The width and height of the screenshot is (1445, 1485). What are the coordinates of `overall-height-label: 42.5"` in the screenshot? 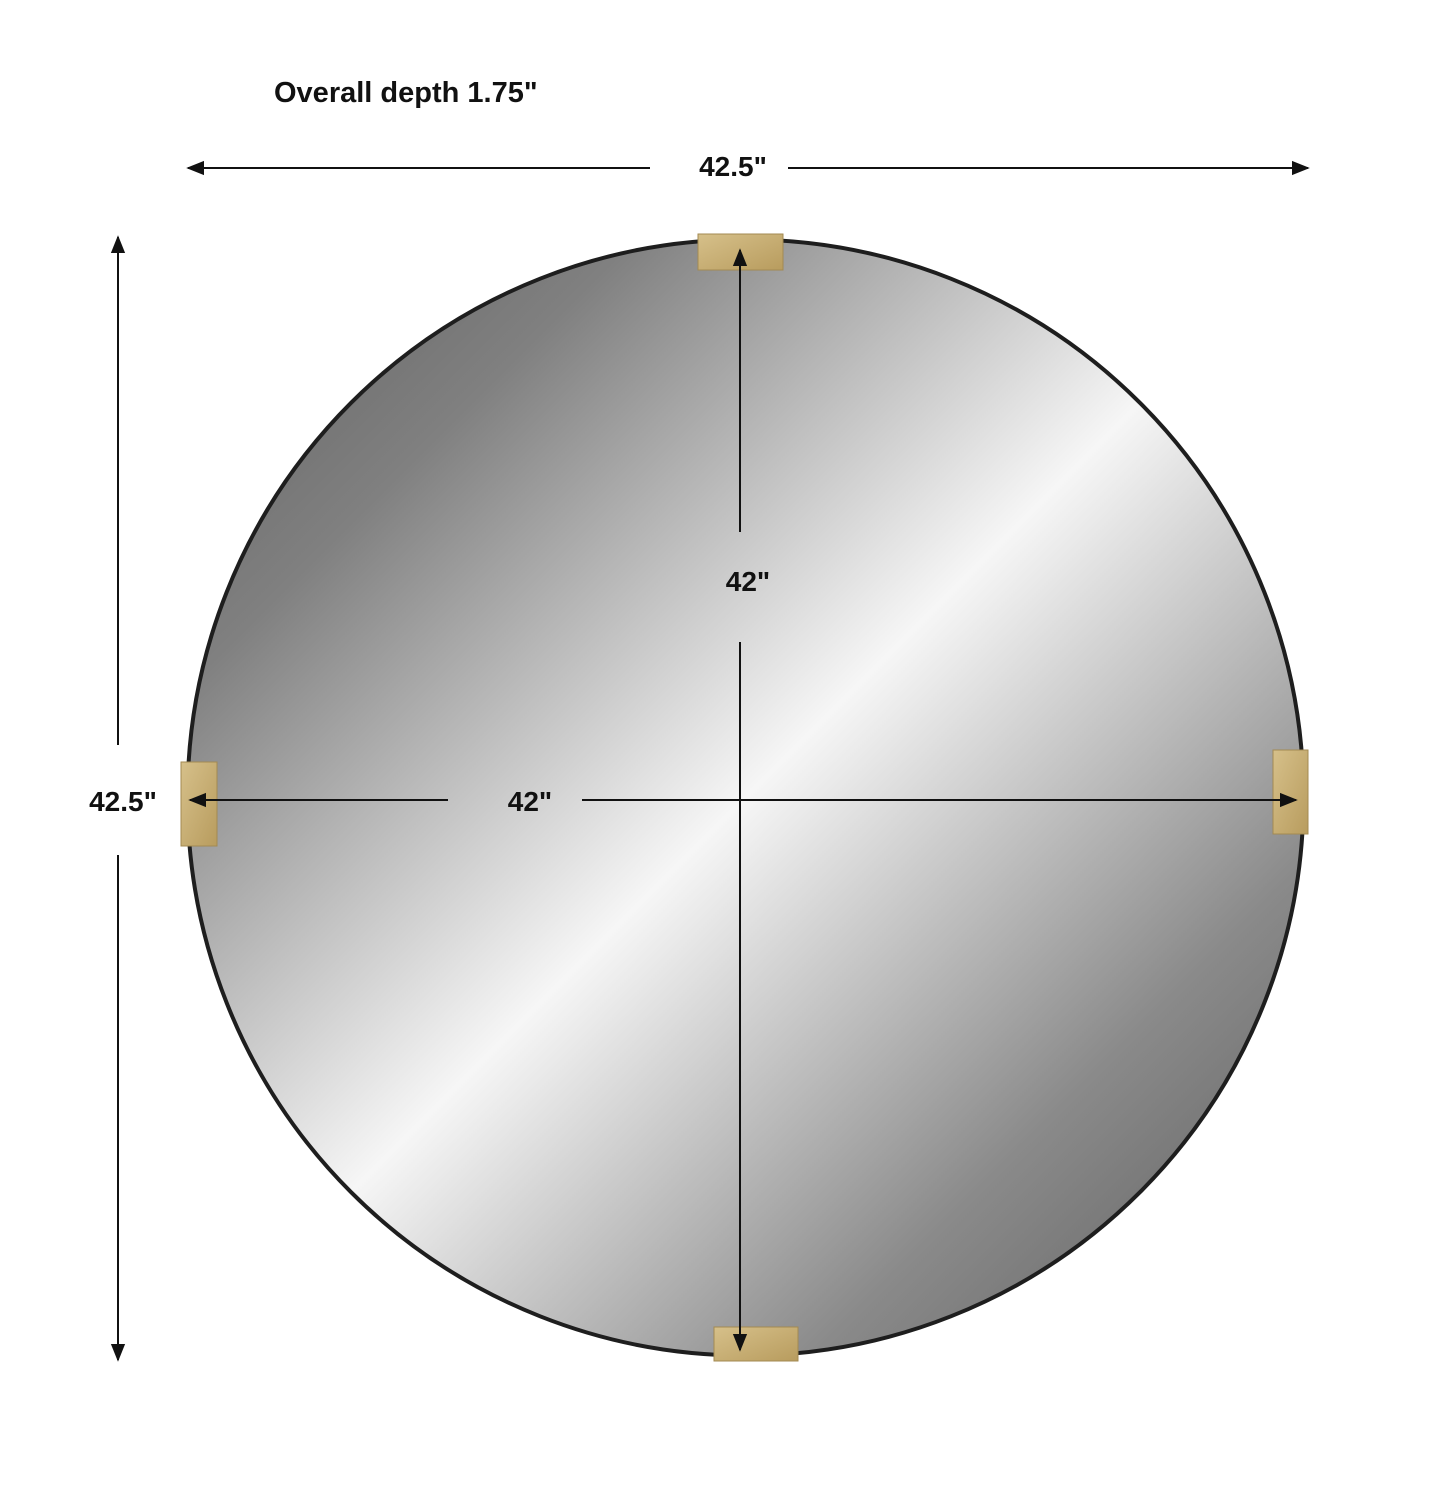 It's located at (123, 801).